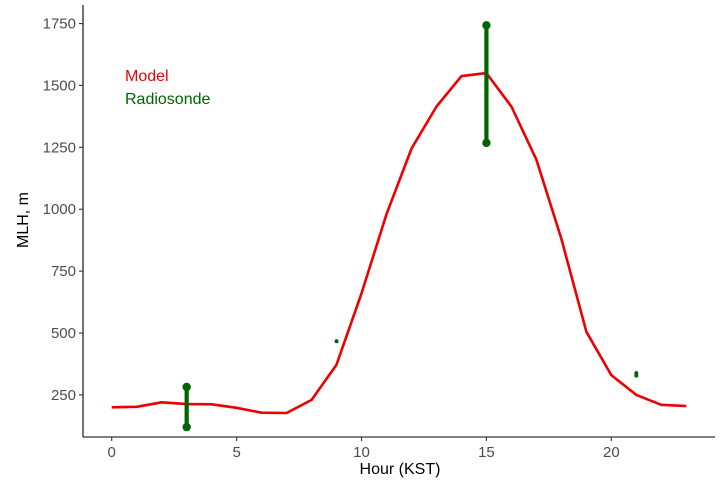 The height and width of the screenshot is (480, 722). What do you see at coordinates (361, 452) in the screenshot?
I see `x-tick-label: 10` at bounding box center [361, 452].